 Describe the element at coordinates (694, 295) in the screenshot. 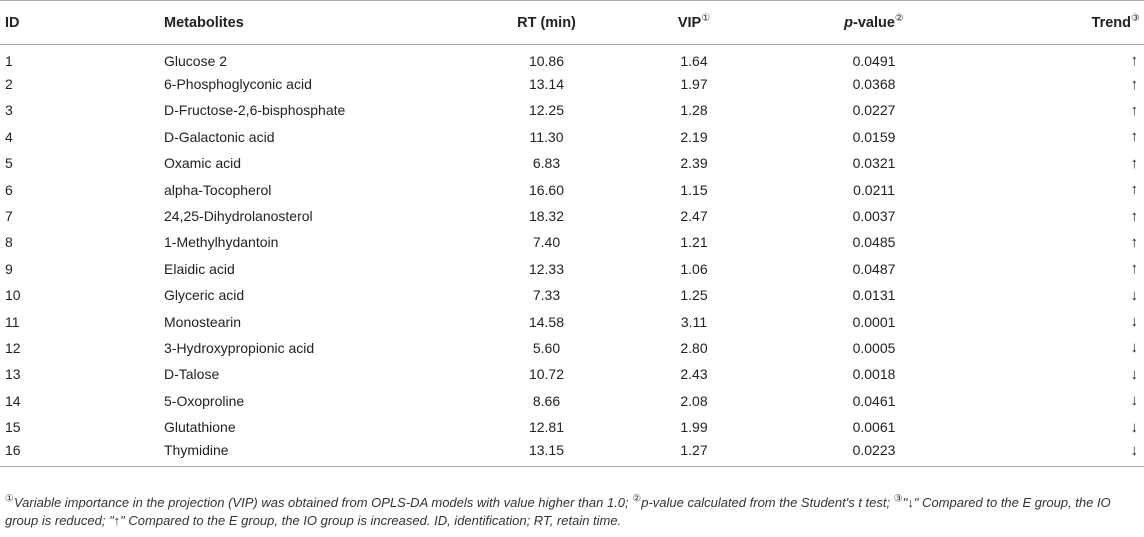

I see `cell-vip: 1.25` at that location.